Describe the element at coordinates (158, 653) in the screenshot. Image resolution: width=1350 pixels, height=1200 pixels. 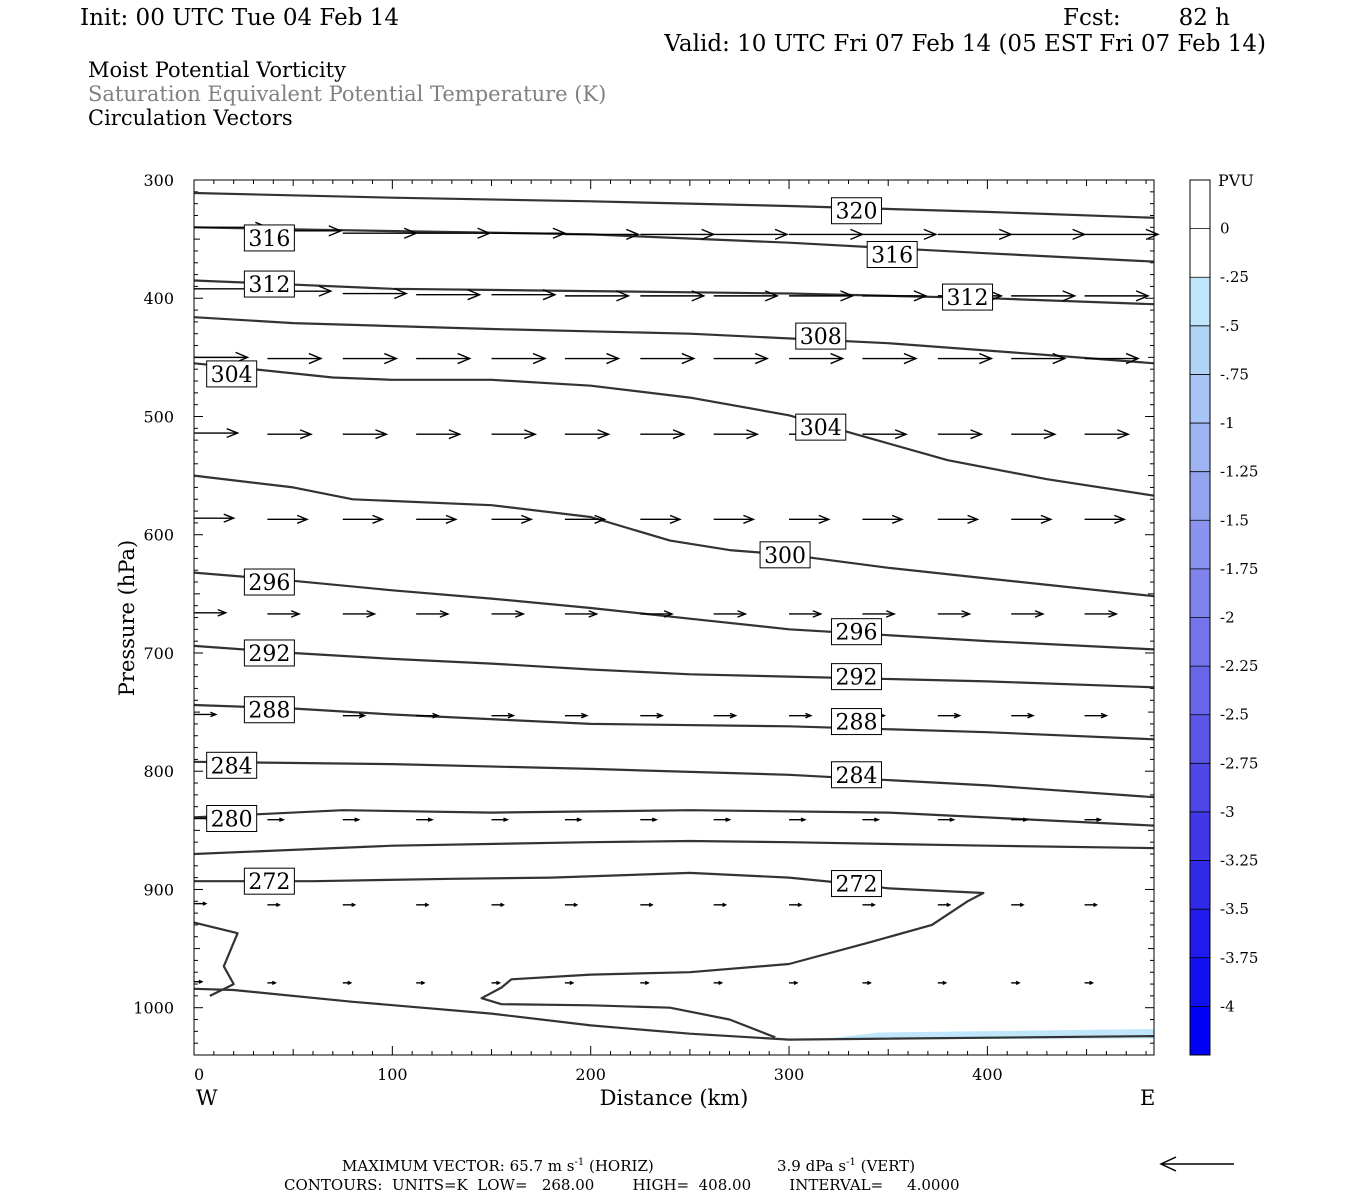
I see `y-tick-label: 700` at that location.